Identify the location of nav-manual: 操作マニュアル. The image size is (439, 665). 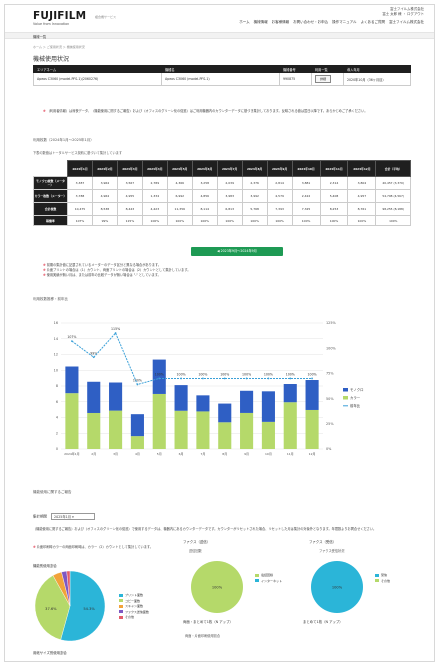
(344, 22).